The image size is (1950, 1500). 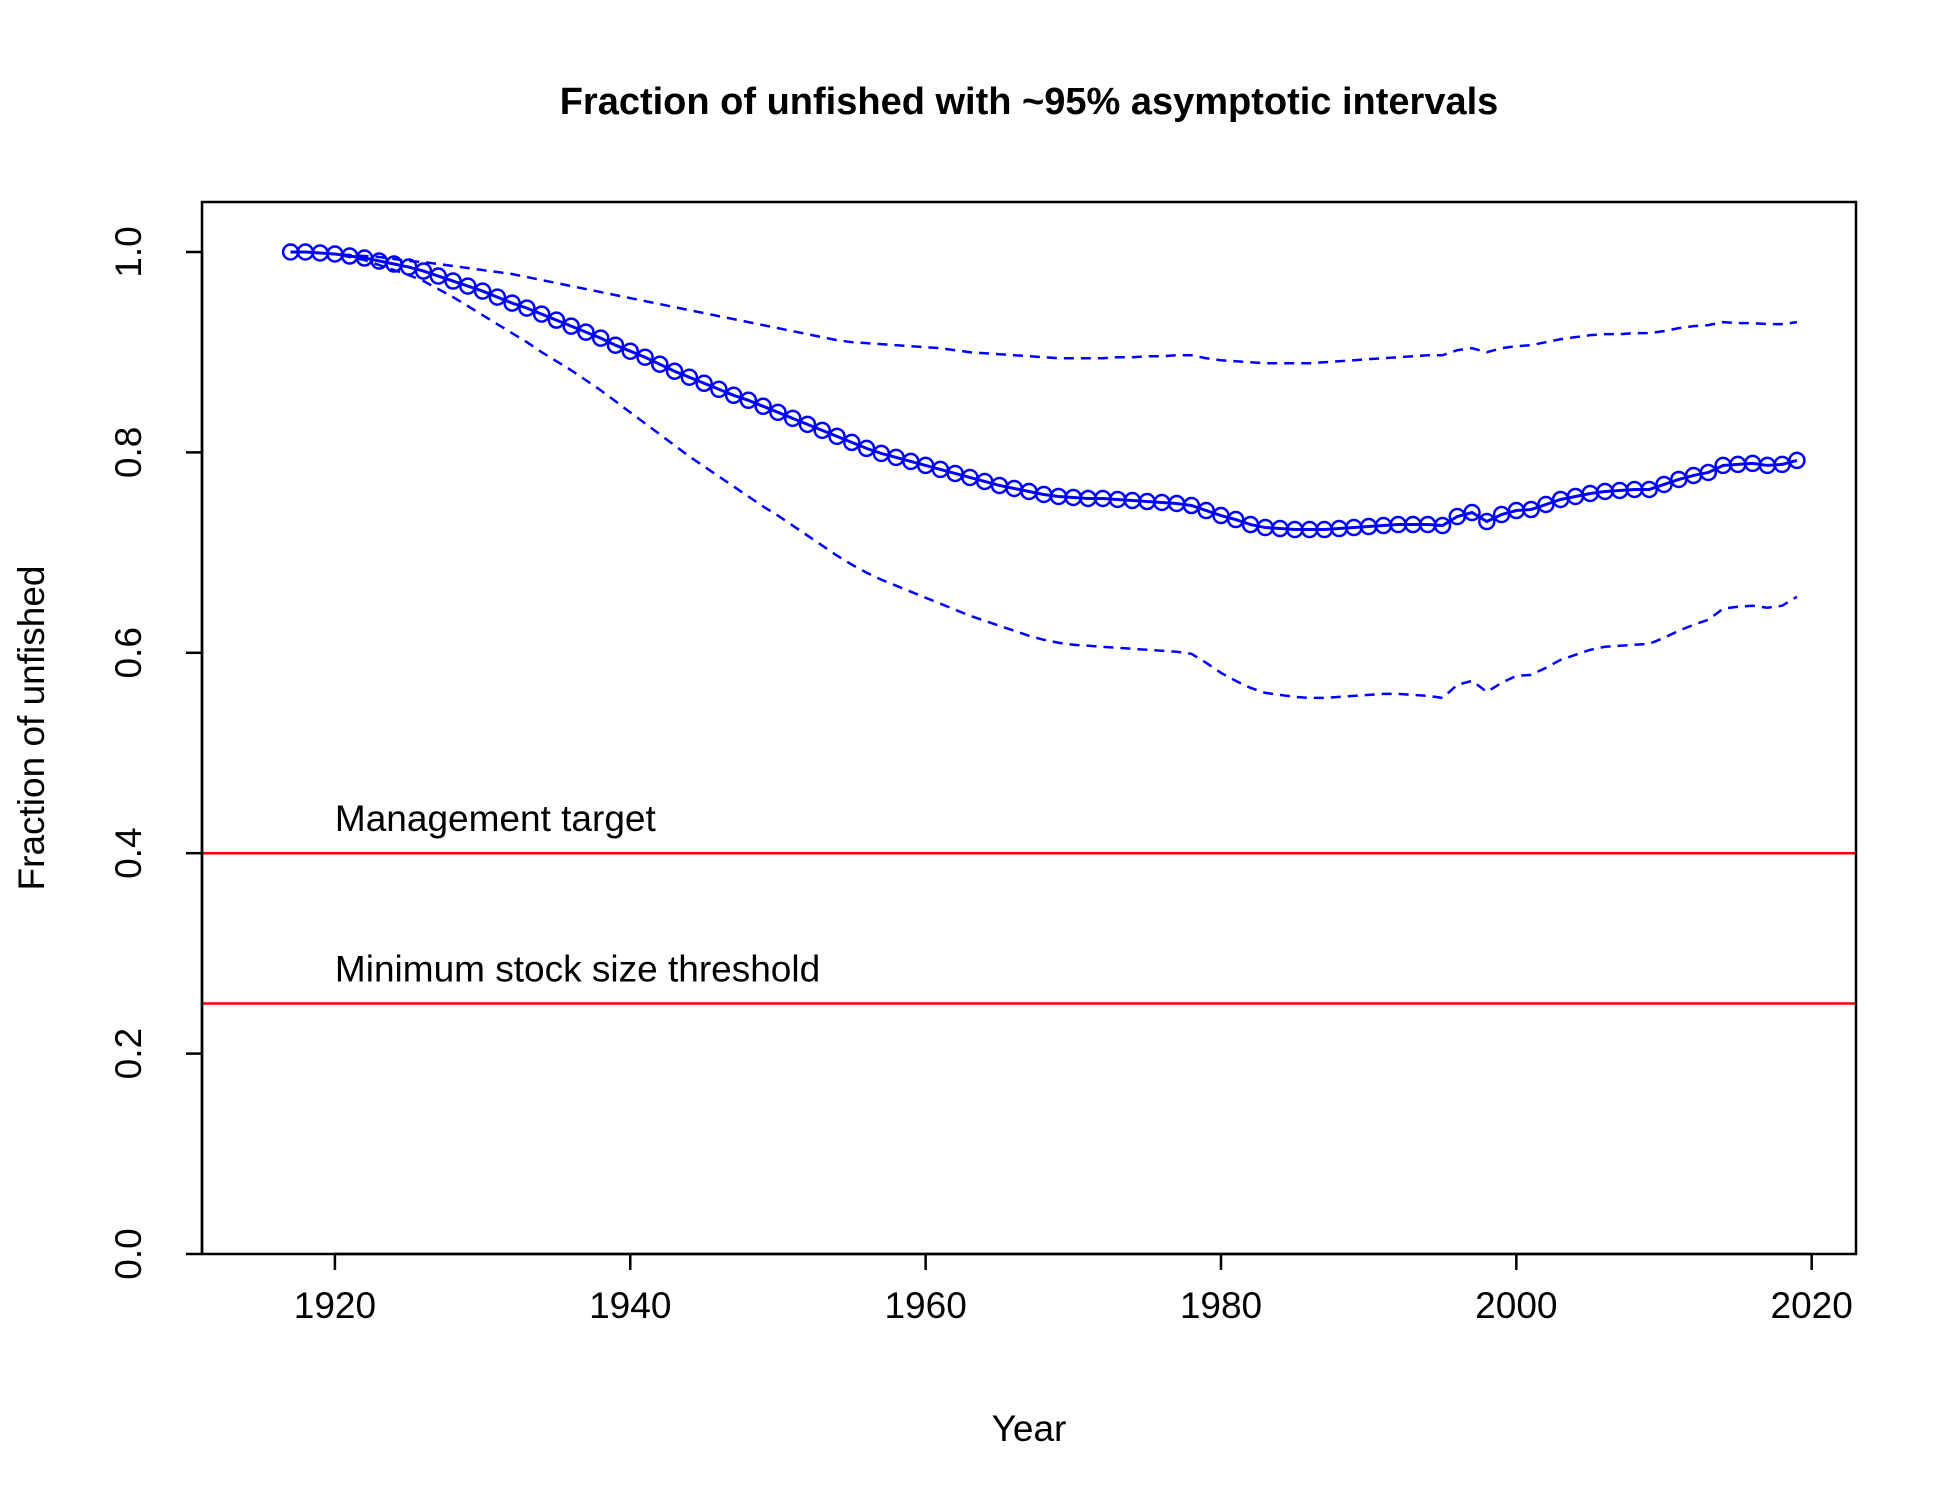 What do you see at coordinates (1516, 1305) in the screenshot?
I see `x-tick-label: 2000` at bounding box center [1516, 1305].